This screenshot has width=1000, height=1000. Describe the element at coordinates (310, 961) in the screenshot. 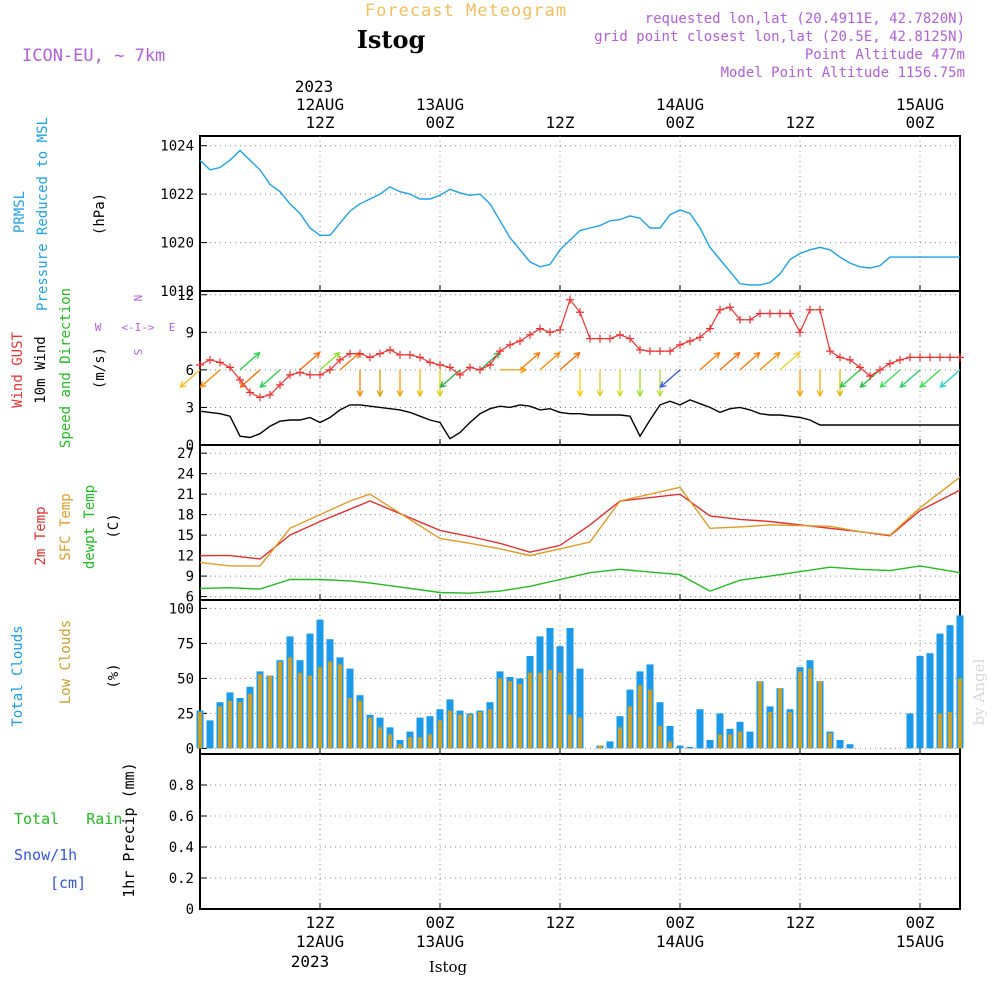

I see `bottom-axis-year: 2023` at that location.